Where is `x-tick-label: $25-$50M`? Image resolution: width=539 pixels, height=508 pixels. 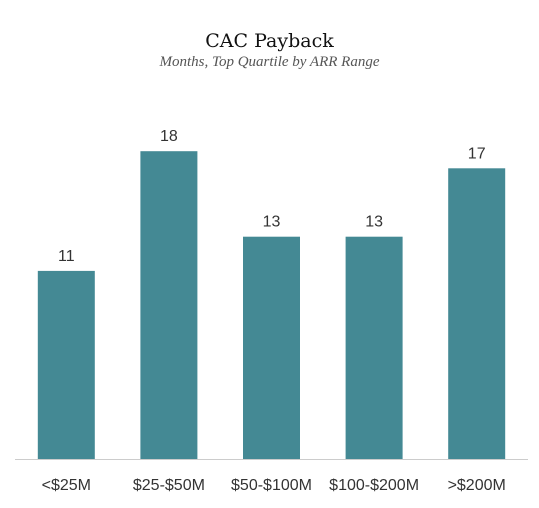
x-tick-label: $25-$50M is located at coordinates (169, 485).